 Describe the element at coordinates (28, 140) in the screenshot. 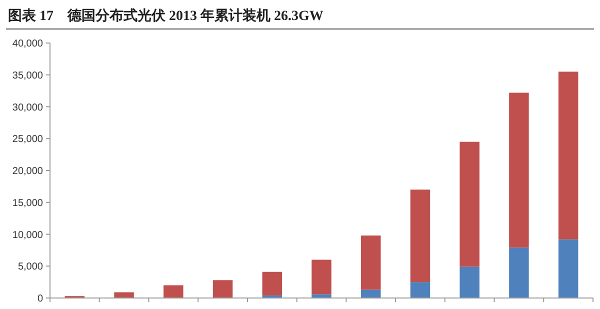

I see `y-tick-label: 25,000` at that location.